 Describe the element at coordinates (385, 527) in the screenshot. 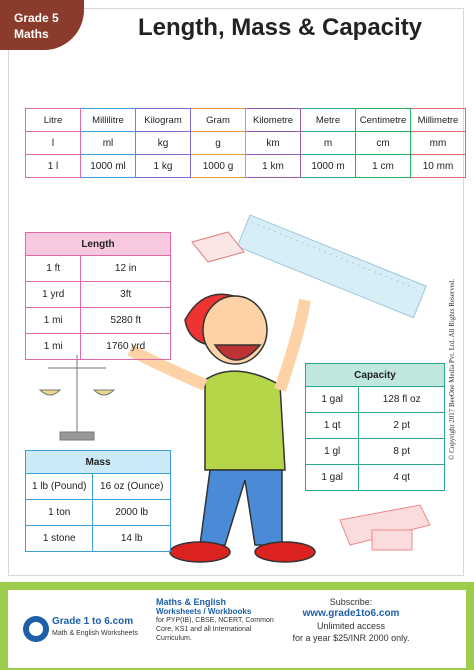

I see `kitchen-scale` at that location.